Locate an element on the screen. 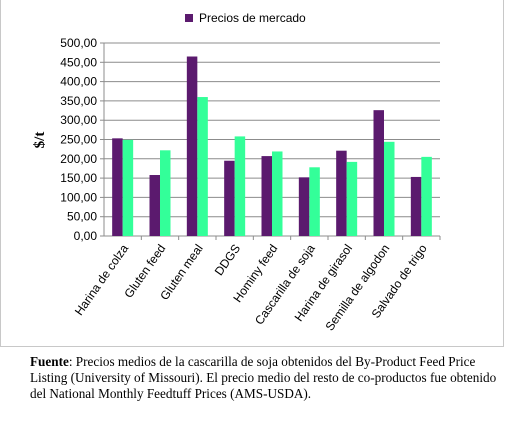 This screenshot has width=514, height=422. legend: Precios de mercado is located at coordinates (245, 18).